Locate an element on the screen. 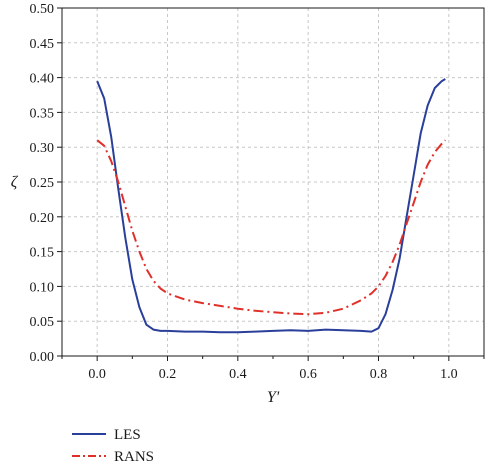  y-tick-label: 0.05 is located at coordinates (42, 322).